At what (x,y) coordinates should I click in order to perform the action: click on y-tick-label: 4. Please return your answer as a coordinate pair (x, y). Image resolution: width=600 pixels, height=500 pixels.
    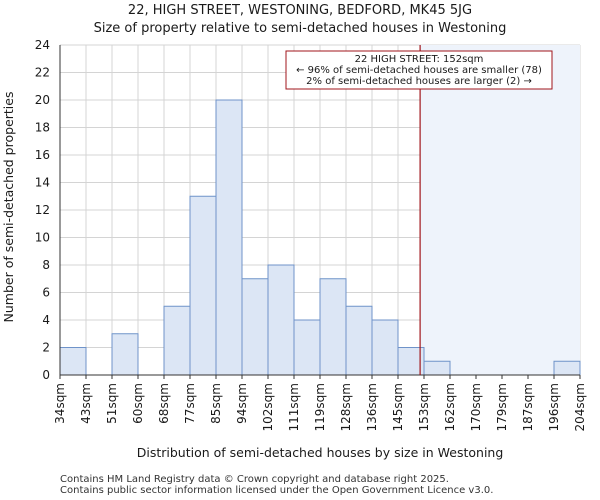
    Looking at the image, I should click on (46, 320).